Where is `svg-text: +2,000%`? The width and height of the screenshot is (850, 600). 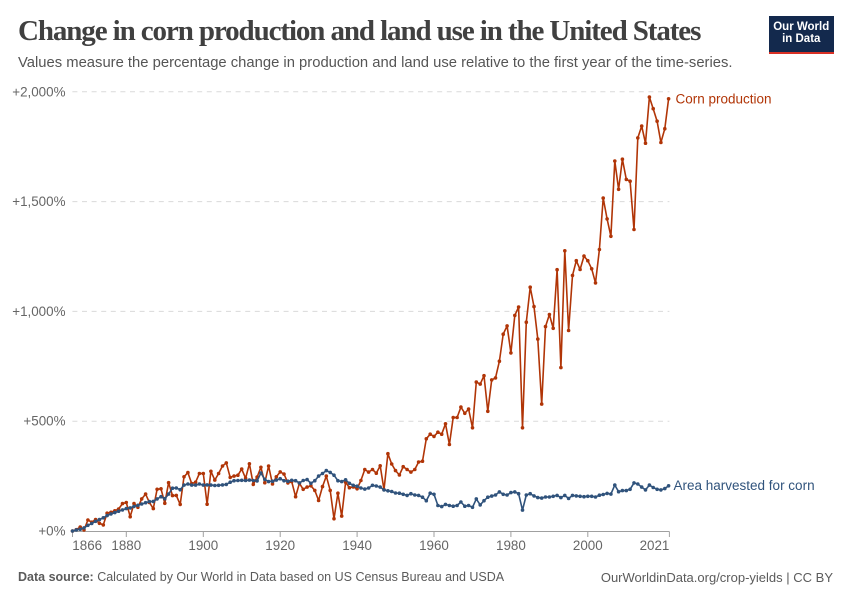 svg-text: +2,000% is located at coordinates (38, 91).